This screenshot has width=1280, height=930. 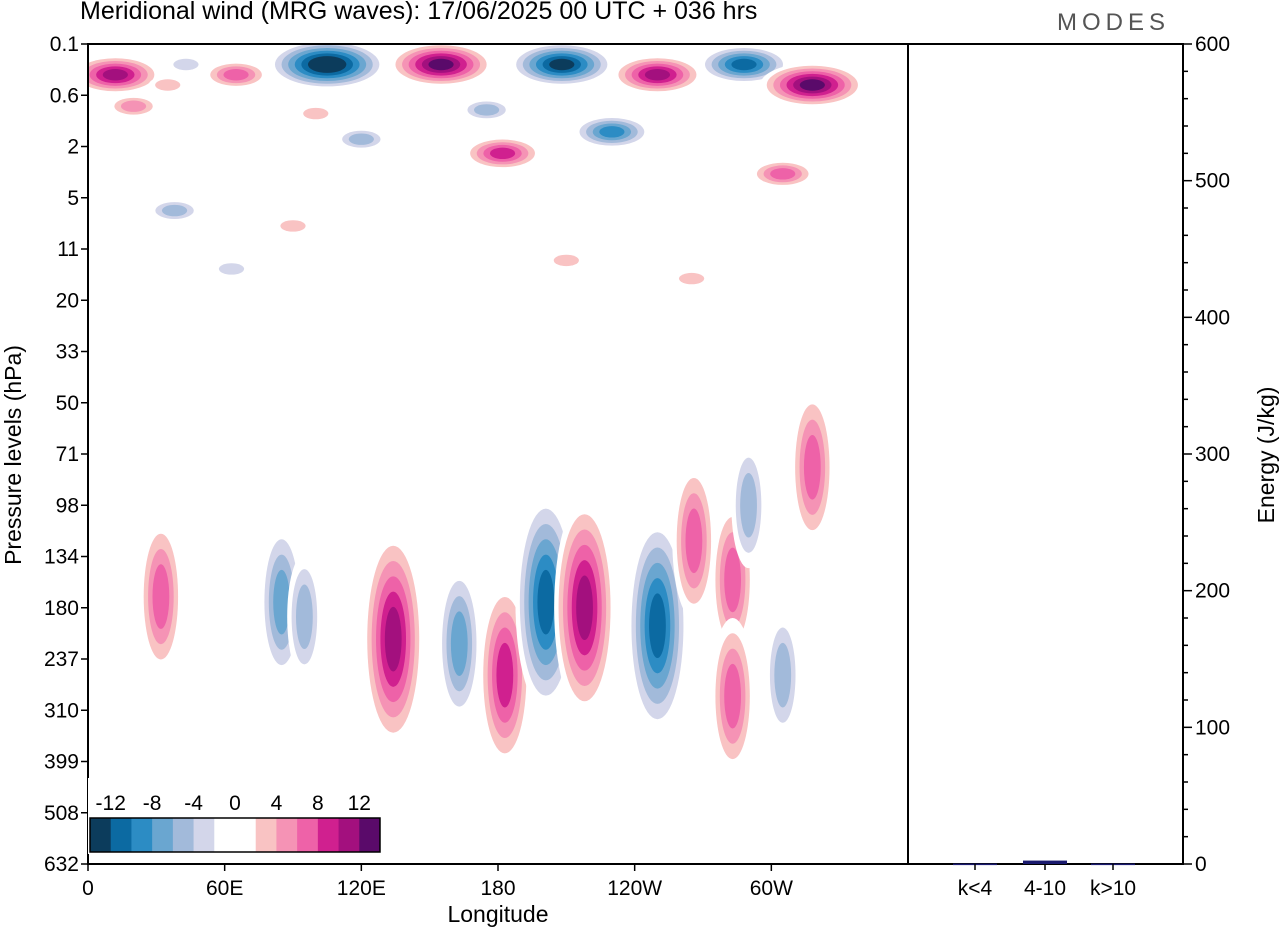 What do you see at coordinates (359, 803) in the screenshot?
I see `colorbar-label: 12` at bounding box center [359, 803].